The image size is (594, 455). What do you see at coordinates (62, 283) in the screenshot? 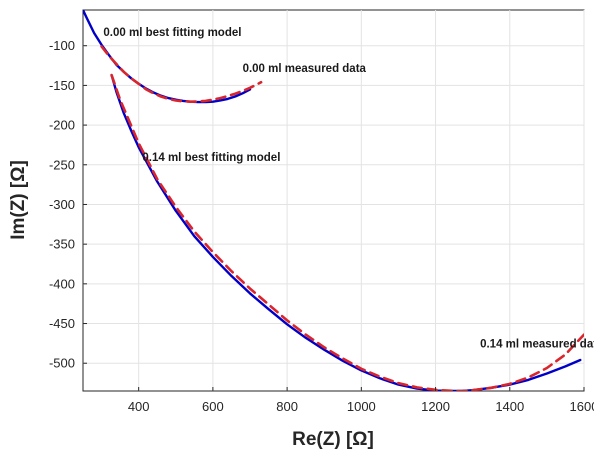
I see `y-tick-label: -400` at bounding box center [62, 283].